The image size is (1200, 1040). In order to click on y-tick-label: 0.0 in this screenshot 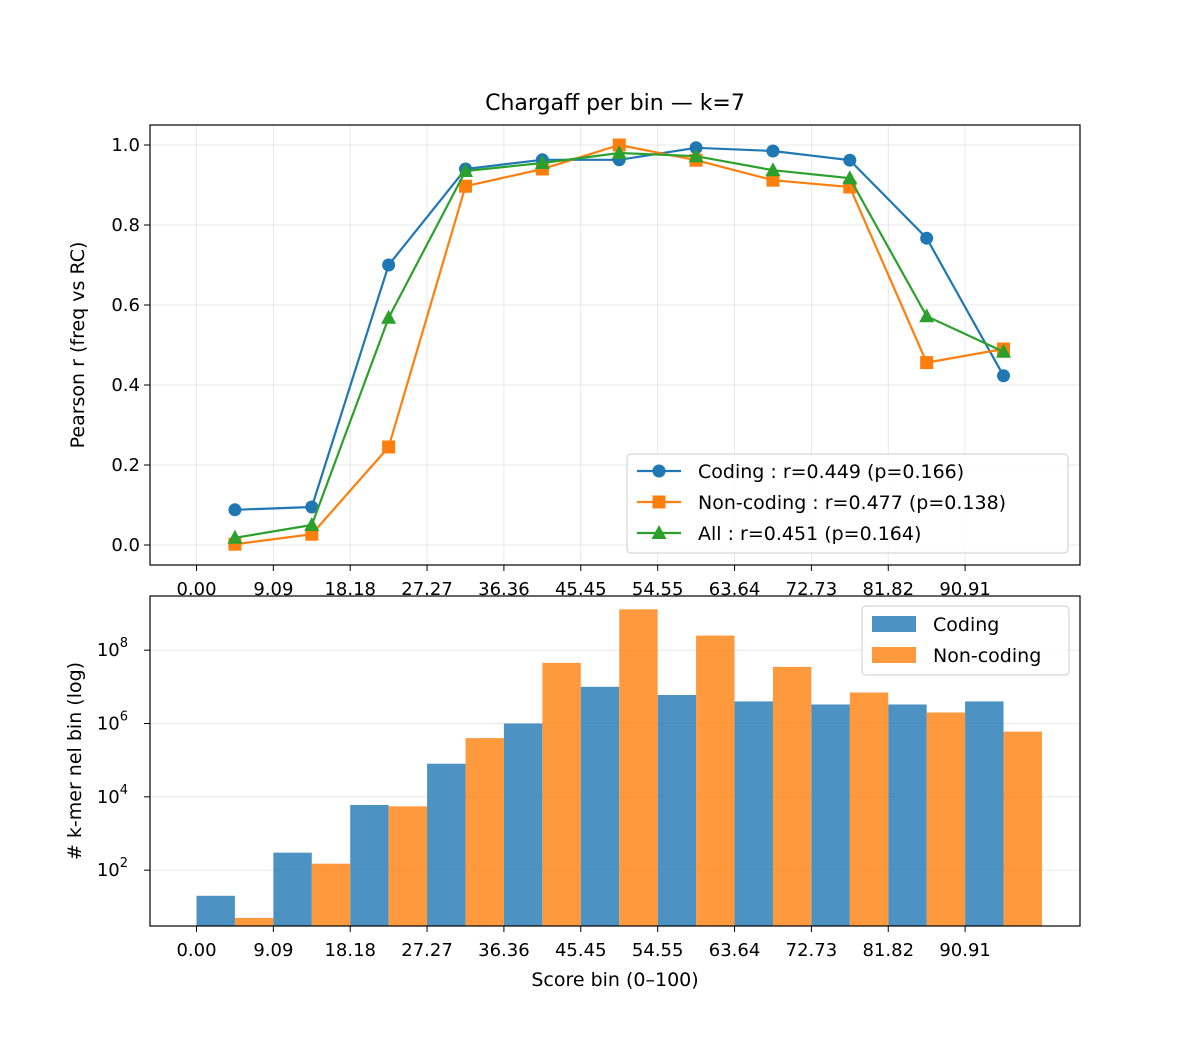, I will do `click(125, 545)`.